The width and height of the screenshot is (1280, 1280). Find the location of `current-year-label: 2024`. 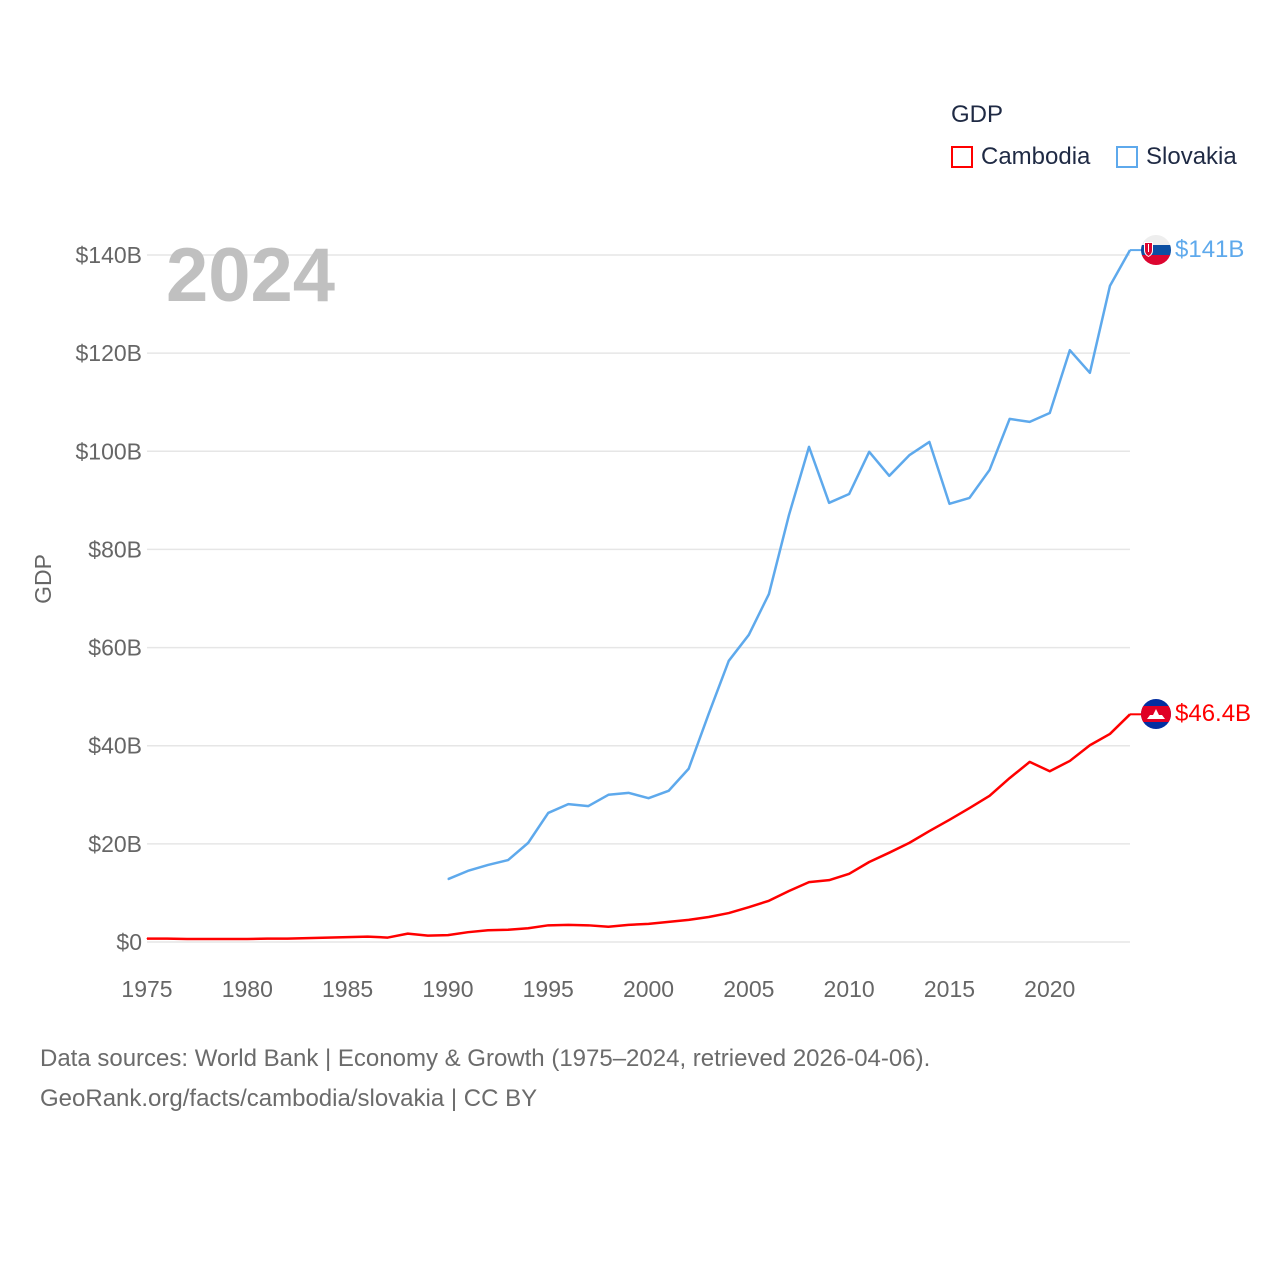

current-year-label: 2024 is located at coordinates (250, 275).